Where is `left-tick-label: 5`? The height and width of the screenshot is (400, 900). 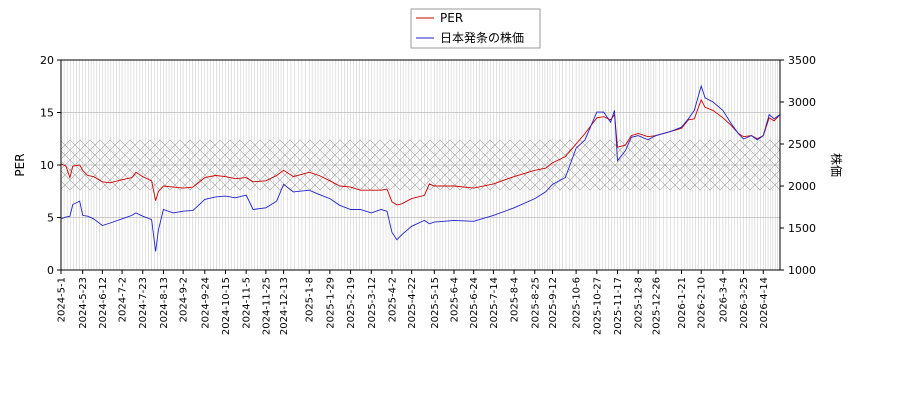
left-tick-label: 5 is located at coordinates (50, 218).